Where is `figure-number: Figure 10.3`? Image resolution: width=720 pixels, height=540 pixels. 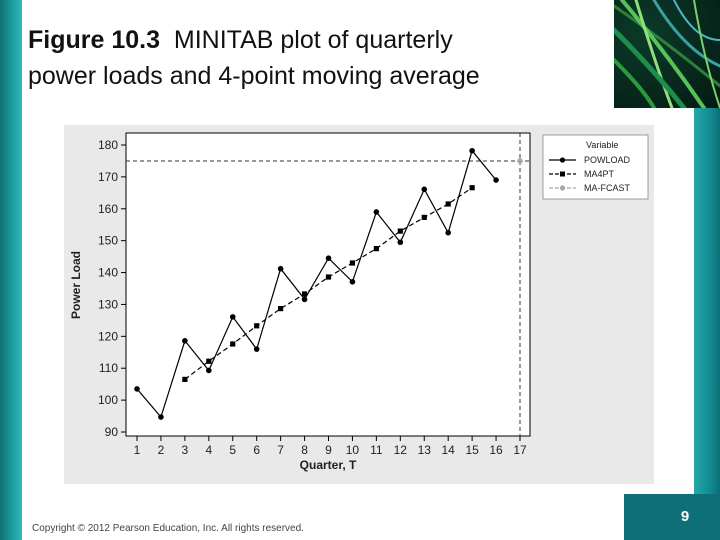
figure-number: Figure 10.3 is located at coordinates (94, 40).